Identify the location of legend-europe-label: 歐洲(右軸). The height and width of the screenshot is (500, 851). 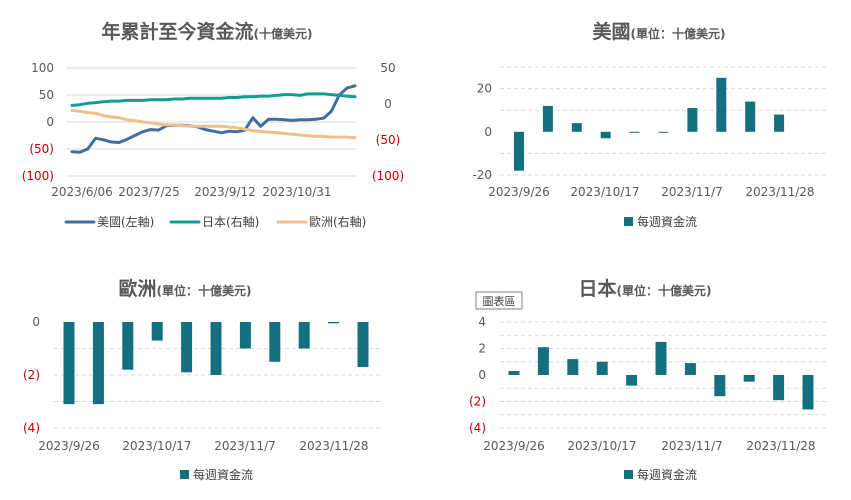
(337, 221).